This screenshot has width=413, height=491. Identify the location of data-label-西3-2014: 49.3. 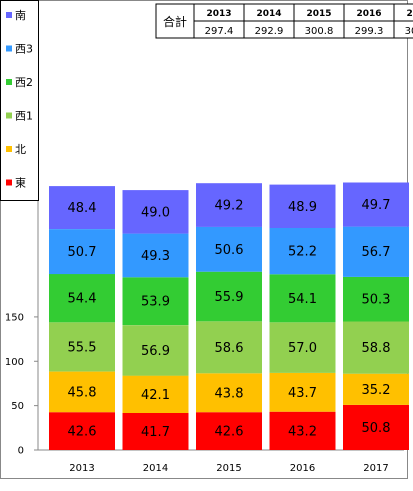
(155, 256).